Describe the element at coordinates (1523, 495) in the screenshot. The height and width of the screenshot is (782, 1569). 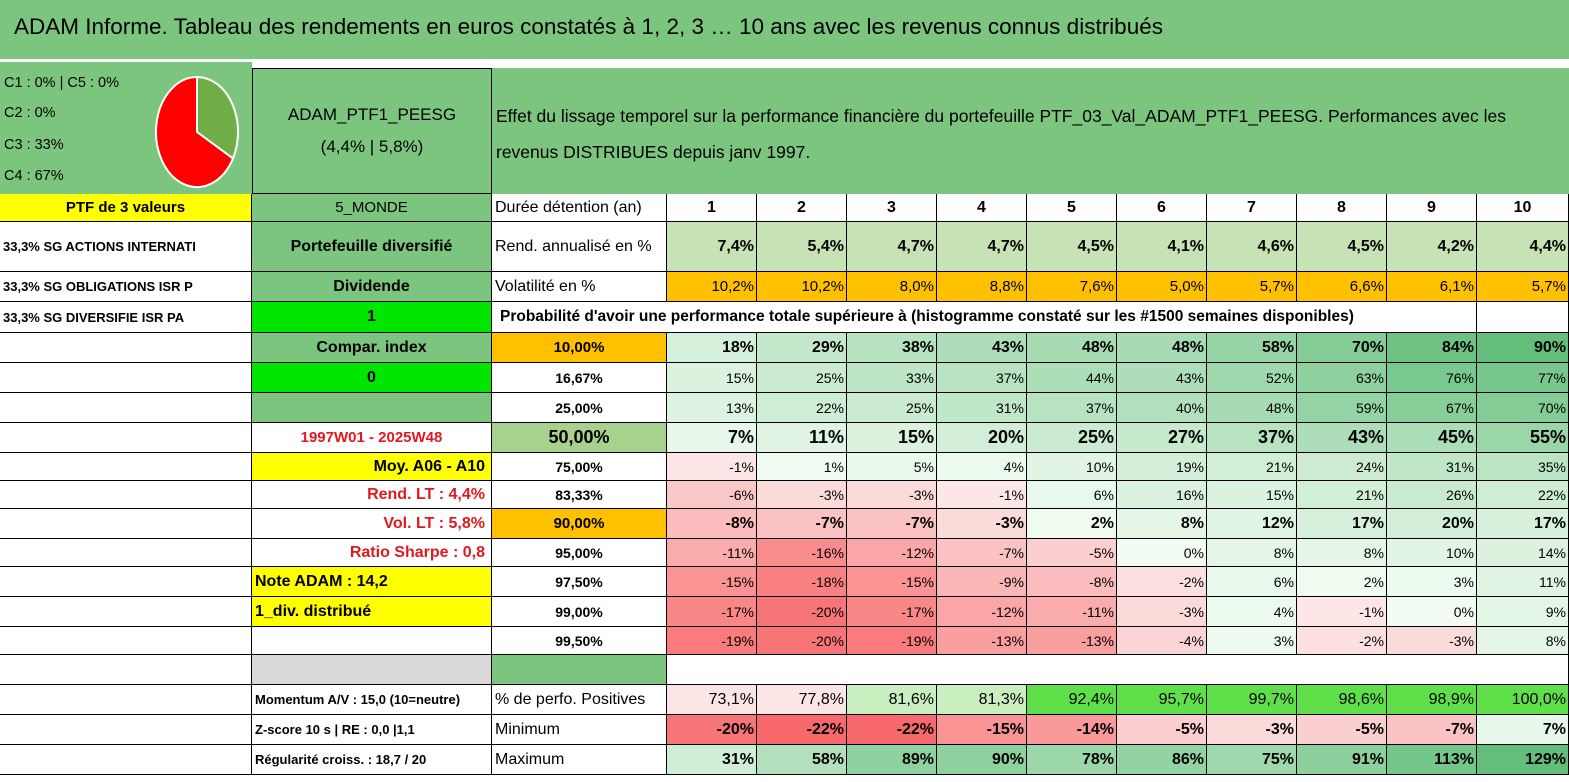
I see `prob-value: 22%` at that location.